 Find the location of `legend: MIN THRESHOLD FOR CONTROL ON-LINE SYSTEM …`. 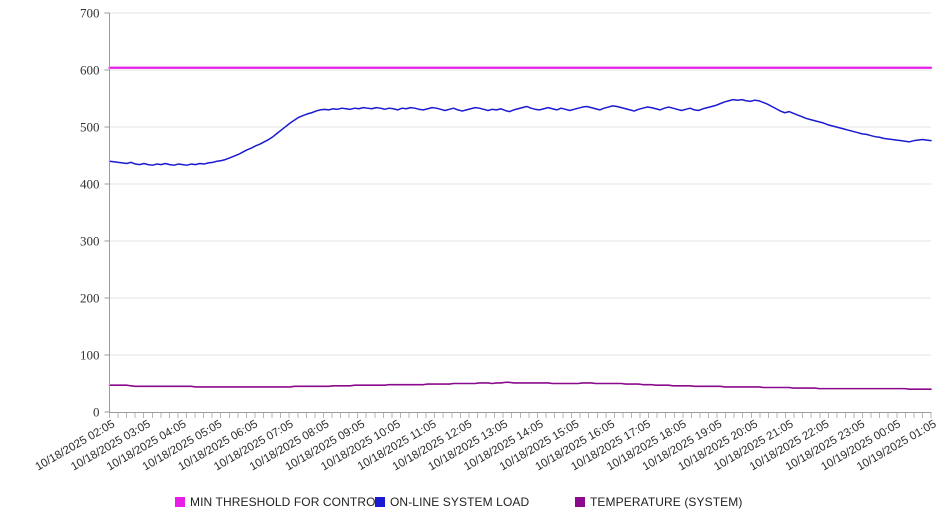

legend: MIN THRESHOLD FOR CONTROL ON-LINE SYSTEM … is located at coordinates (458, 502).